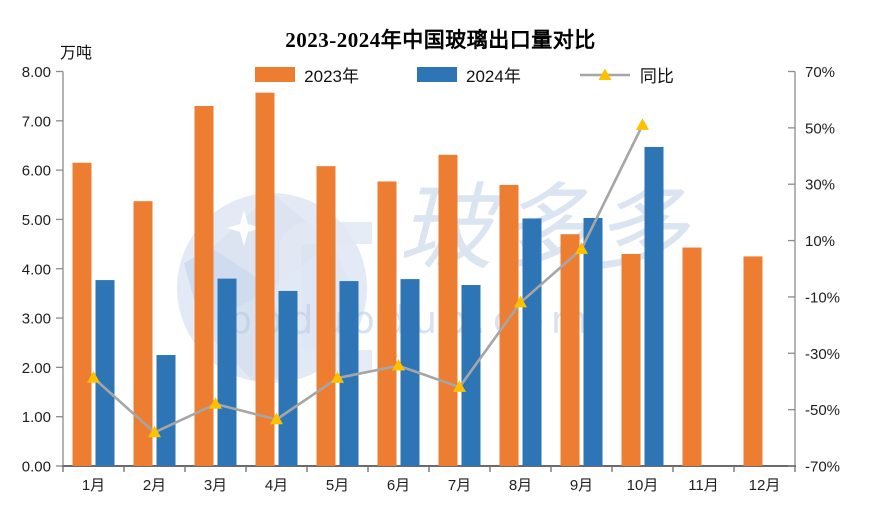  Describe the element at coordinates (244, 228) in the screenshot. I see `sparkle-icon` at that location.